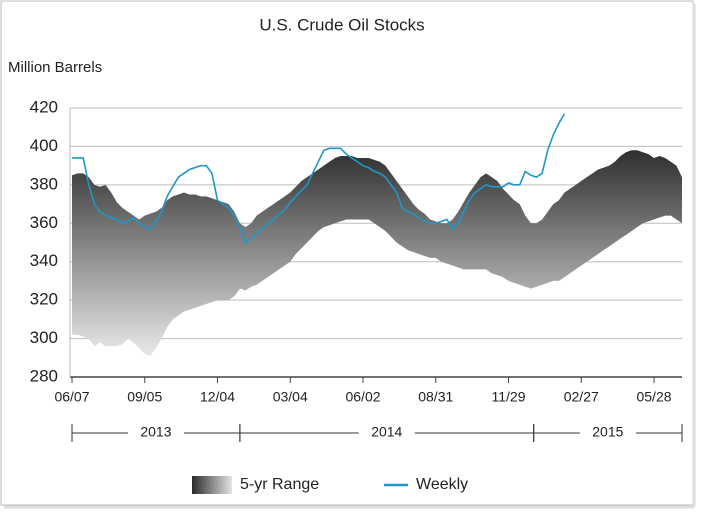  Describe the element at coordinates (341, 24) in the screenshot. I see `chart-title: U.S. Crude Oil Stocks` at that location.